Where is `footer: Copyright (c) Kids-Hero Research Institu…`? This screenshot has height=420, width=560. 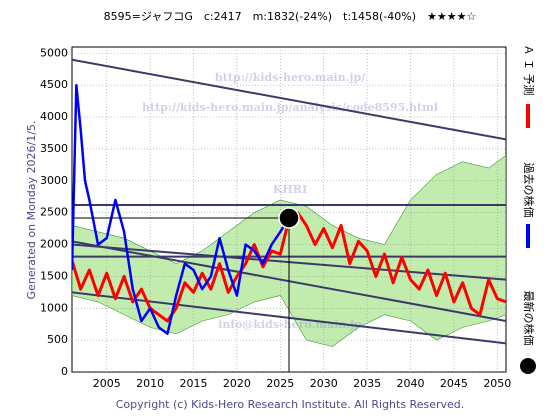 footer: Copyright (c) Kids-Hero Research Institu… is located at coordinates (290, 404).